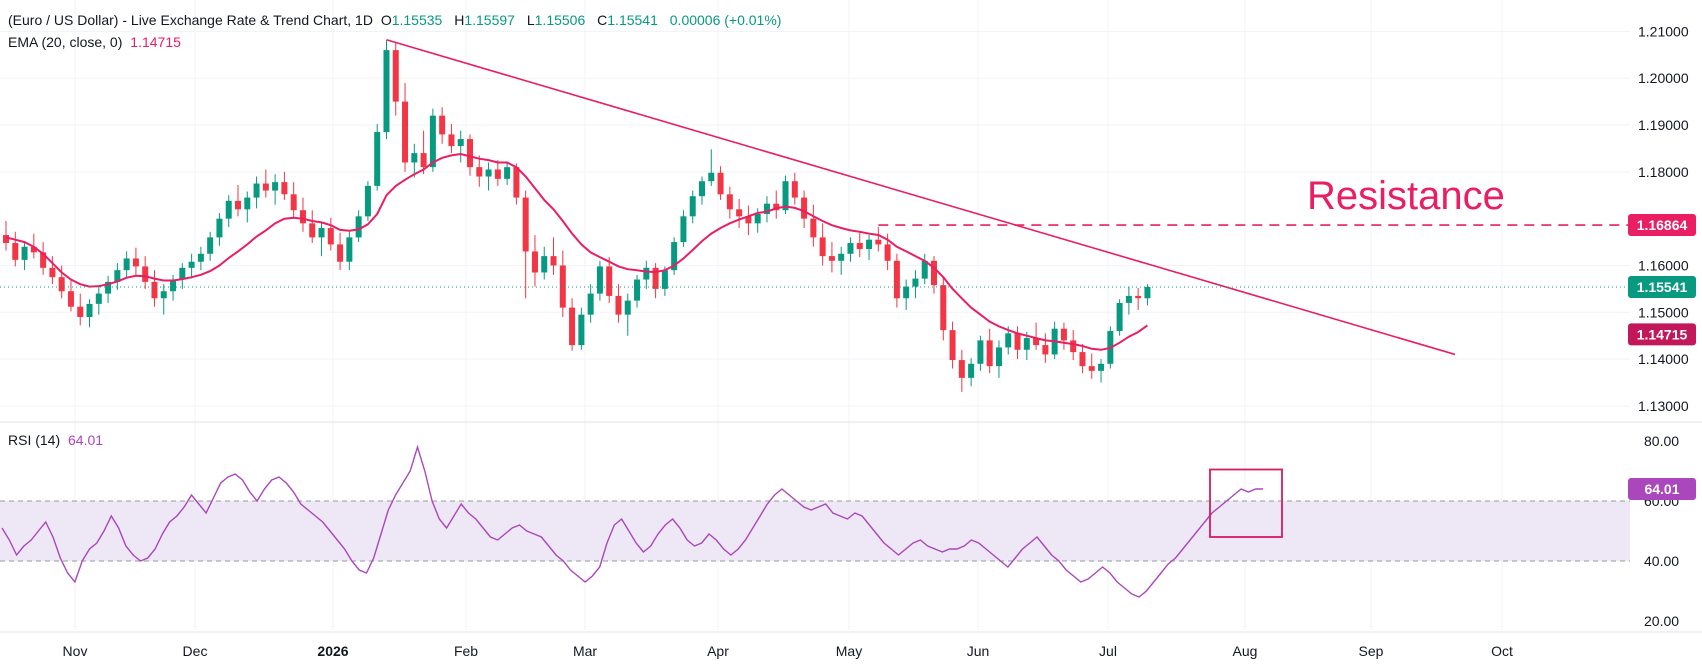  I want to click on rsi-tick-label: 40.00, so click(1661, 561).